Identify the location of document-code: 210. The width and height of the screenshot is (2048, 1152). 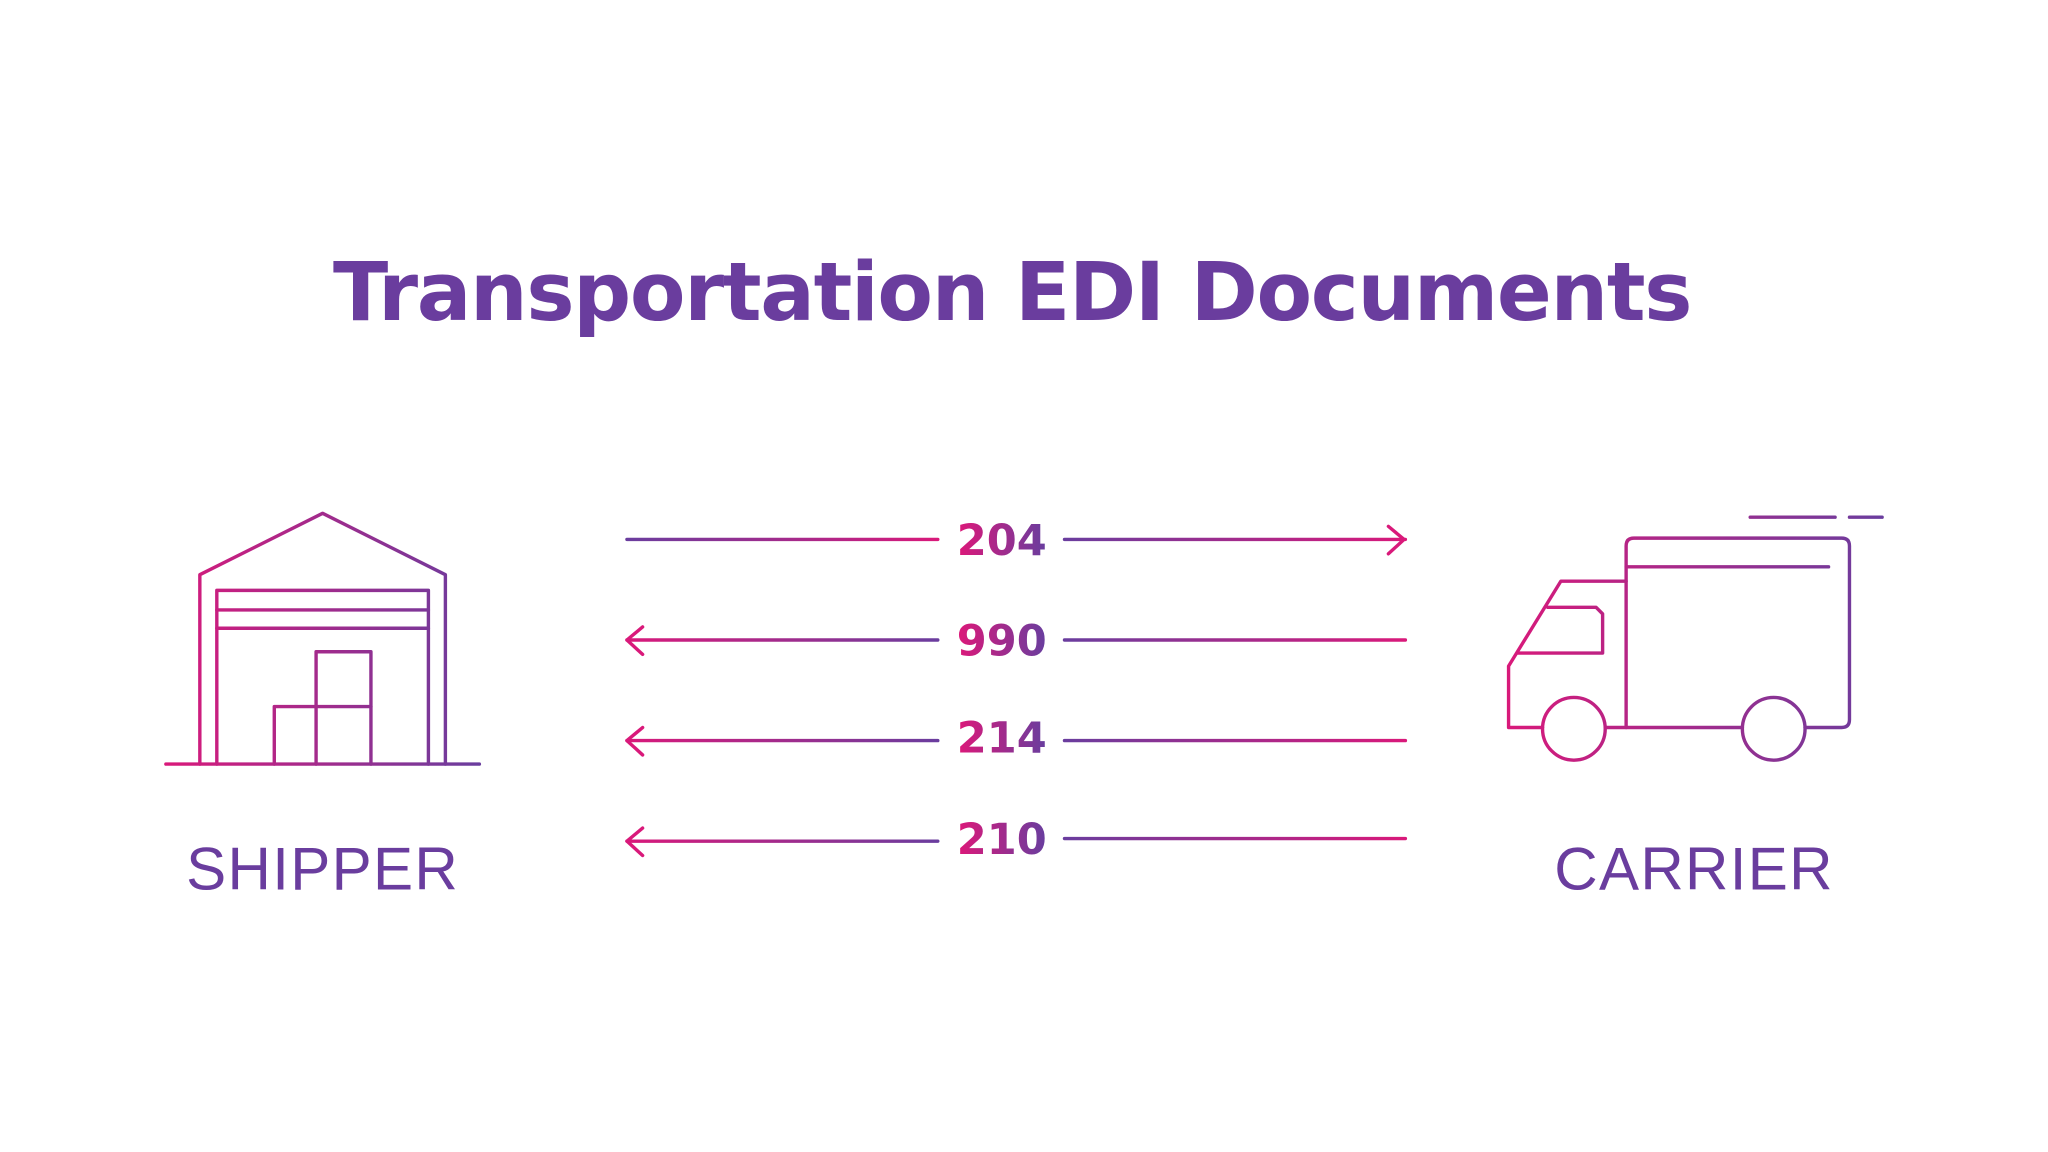
(1002, 840).